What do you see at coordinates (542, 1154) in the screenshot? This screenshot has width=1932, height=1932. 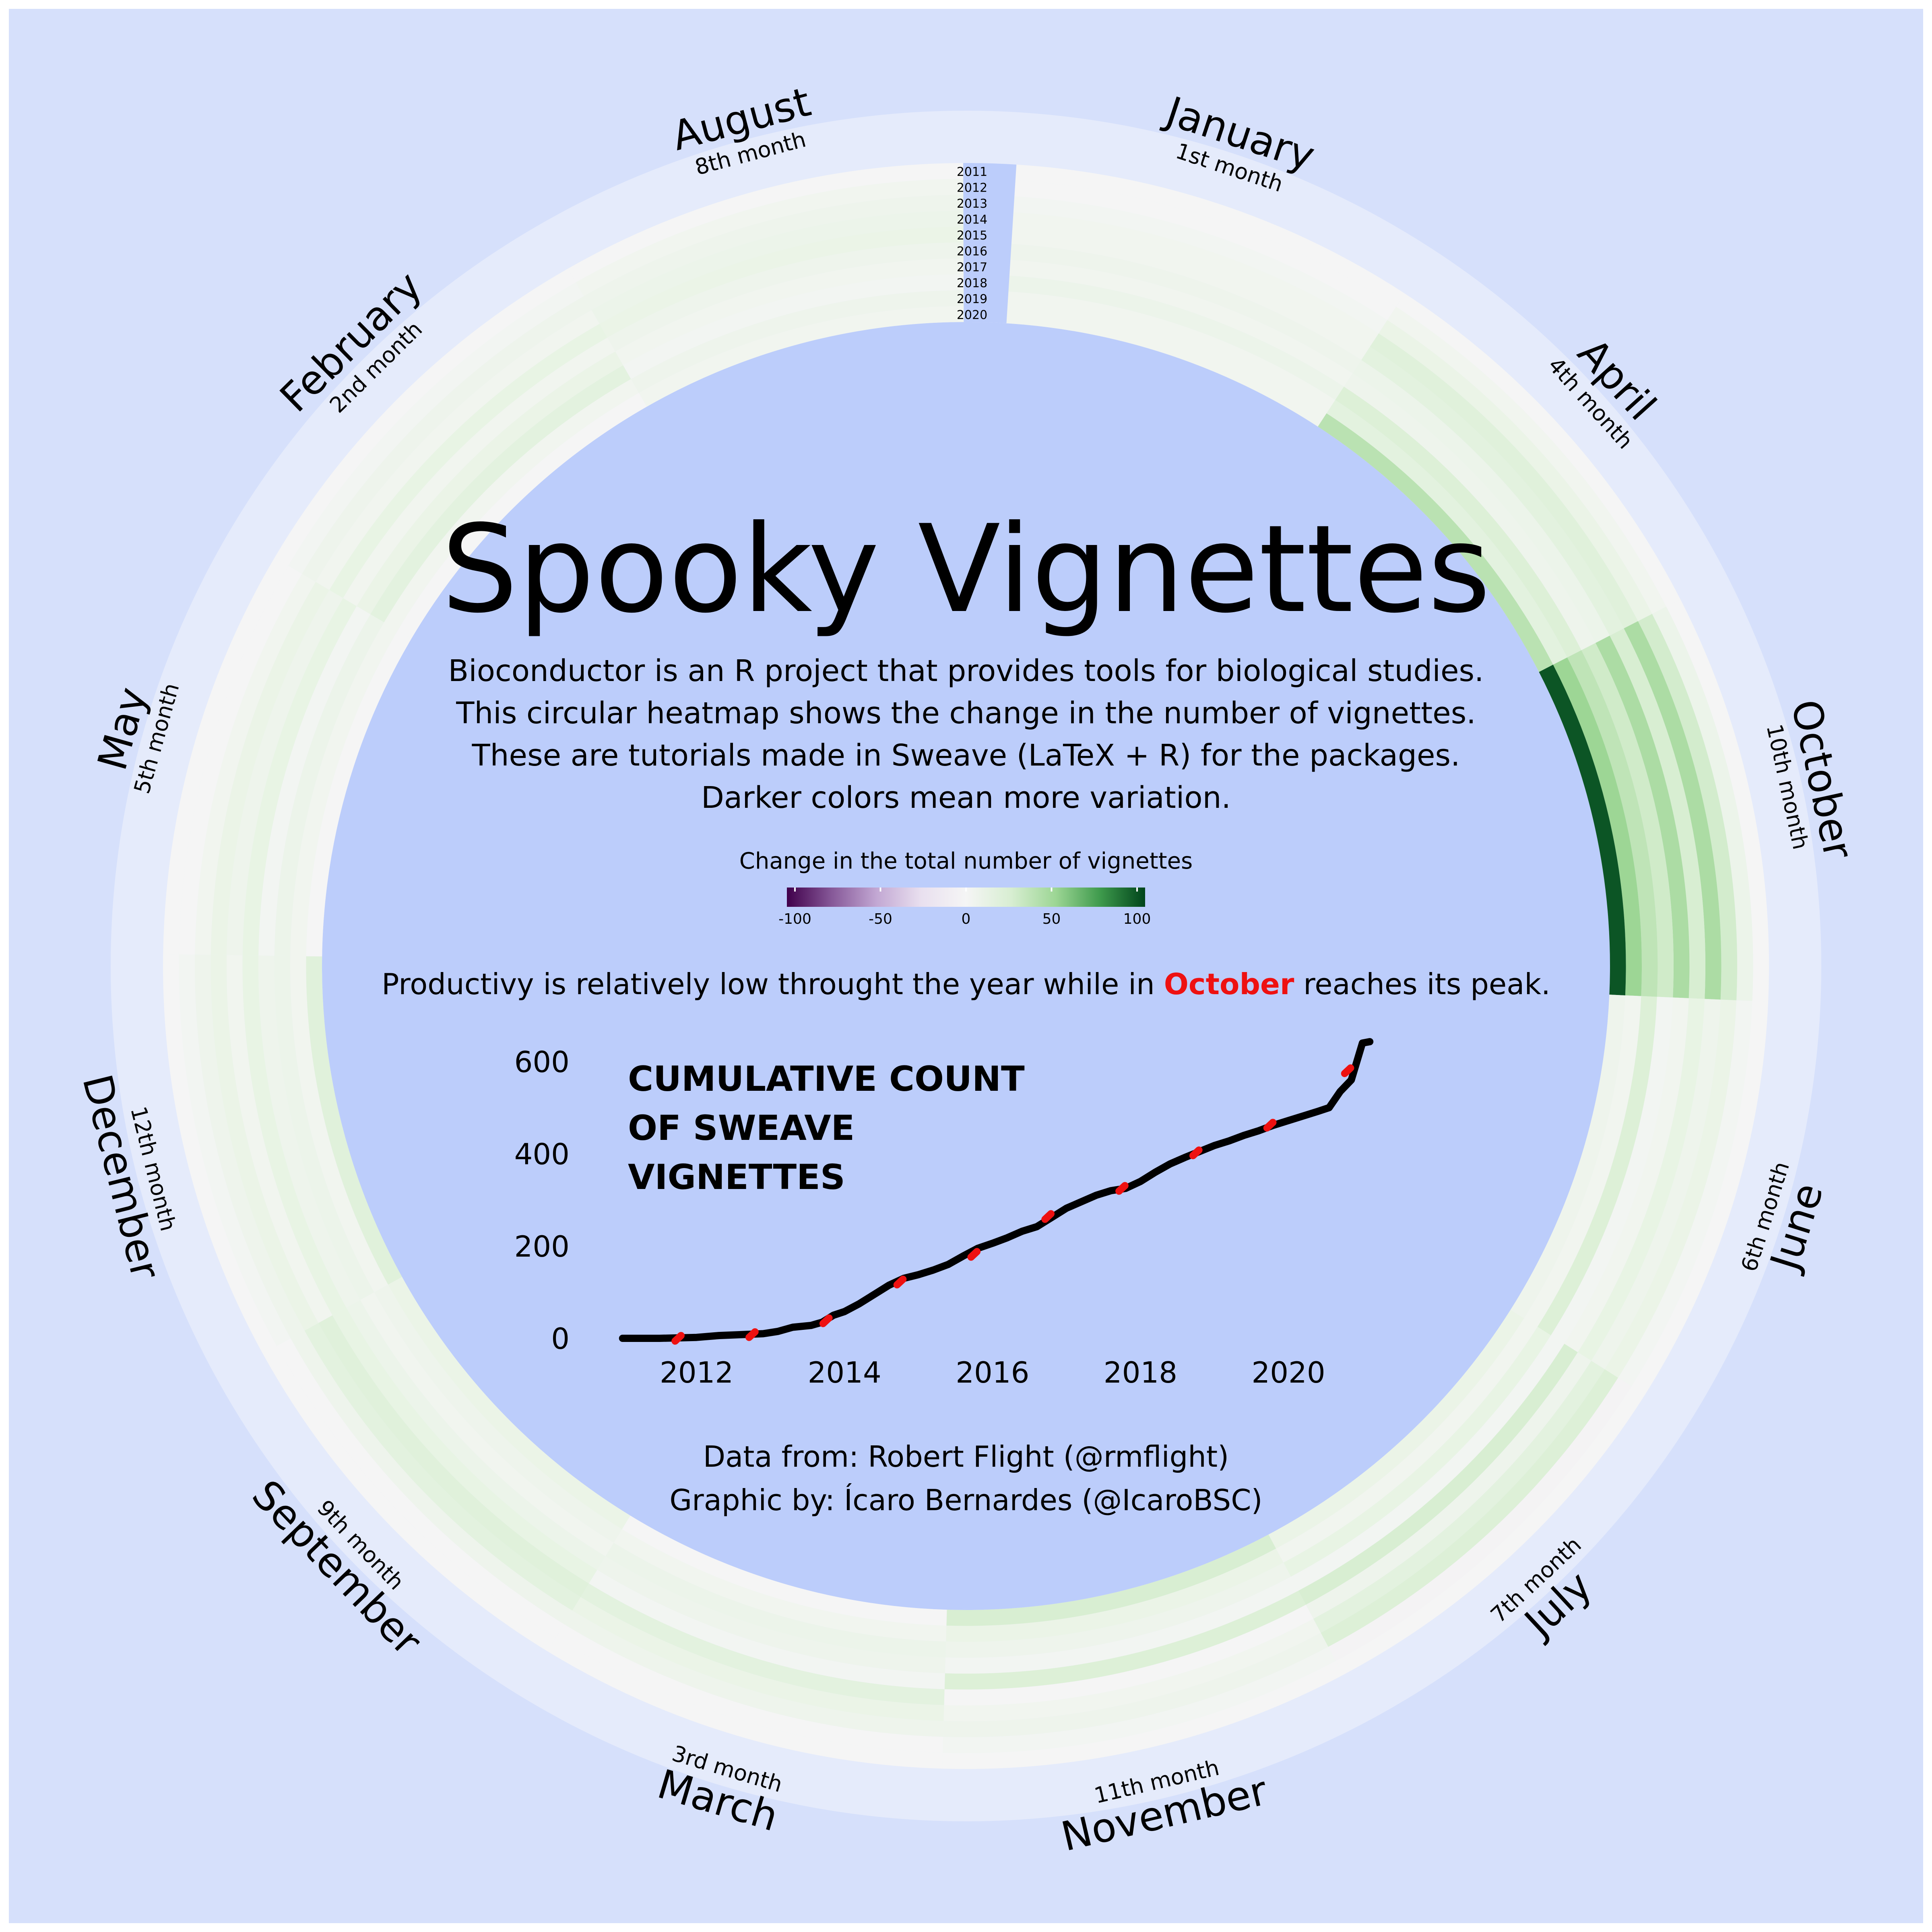 I see `y-tick-label: 400` at bounding box center [542, 1154].